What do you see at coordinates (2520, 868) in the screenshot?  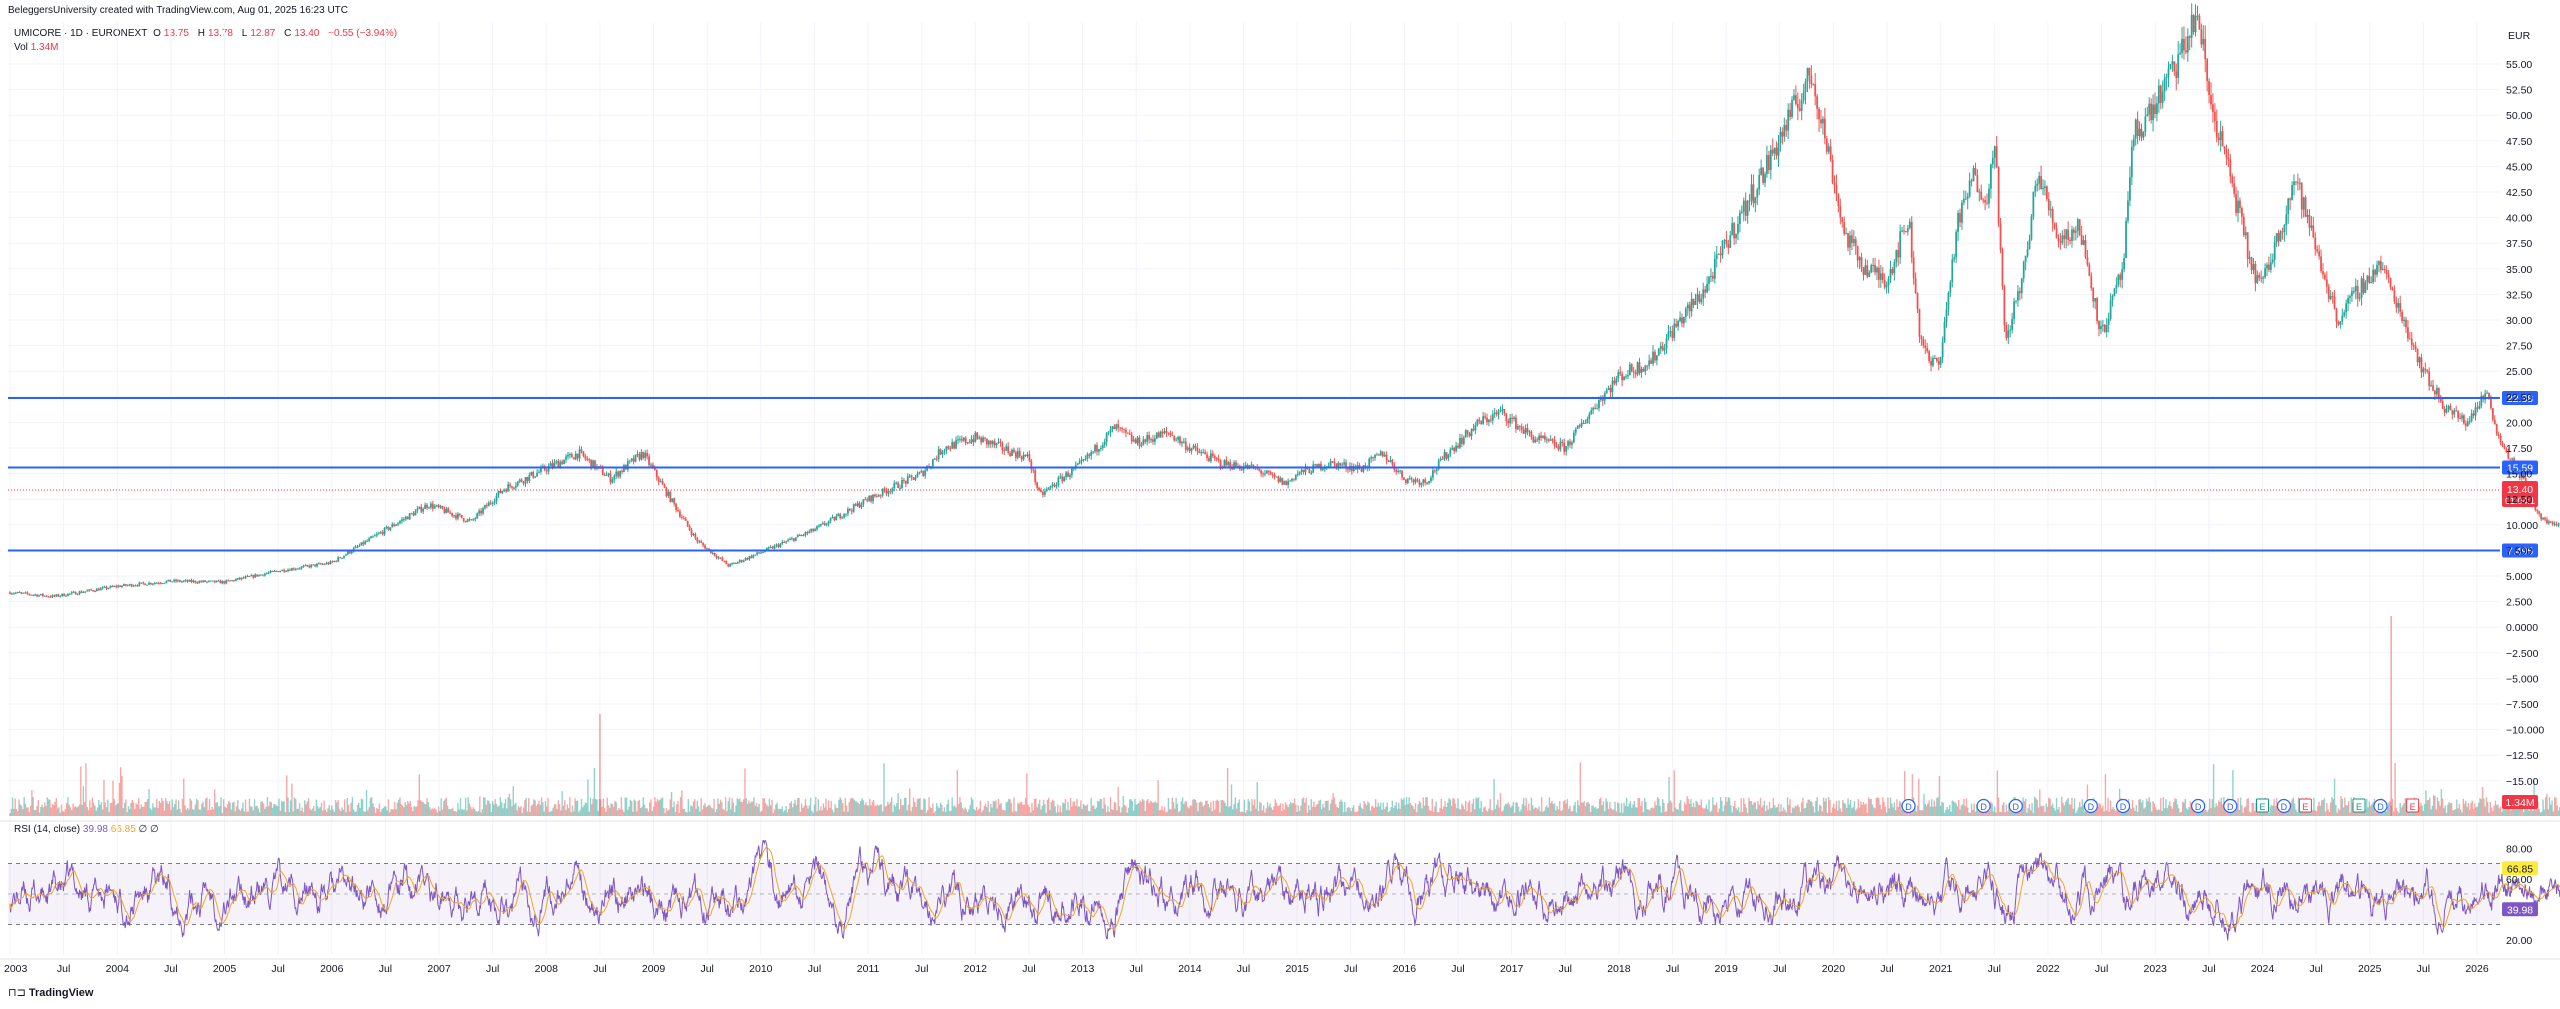 I see `rsi-ma-tag` at bounding box center [2520, 868].